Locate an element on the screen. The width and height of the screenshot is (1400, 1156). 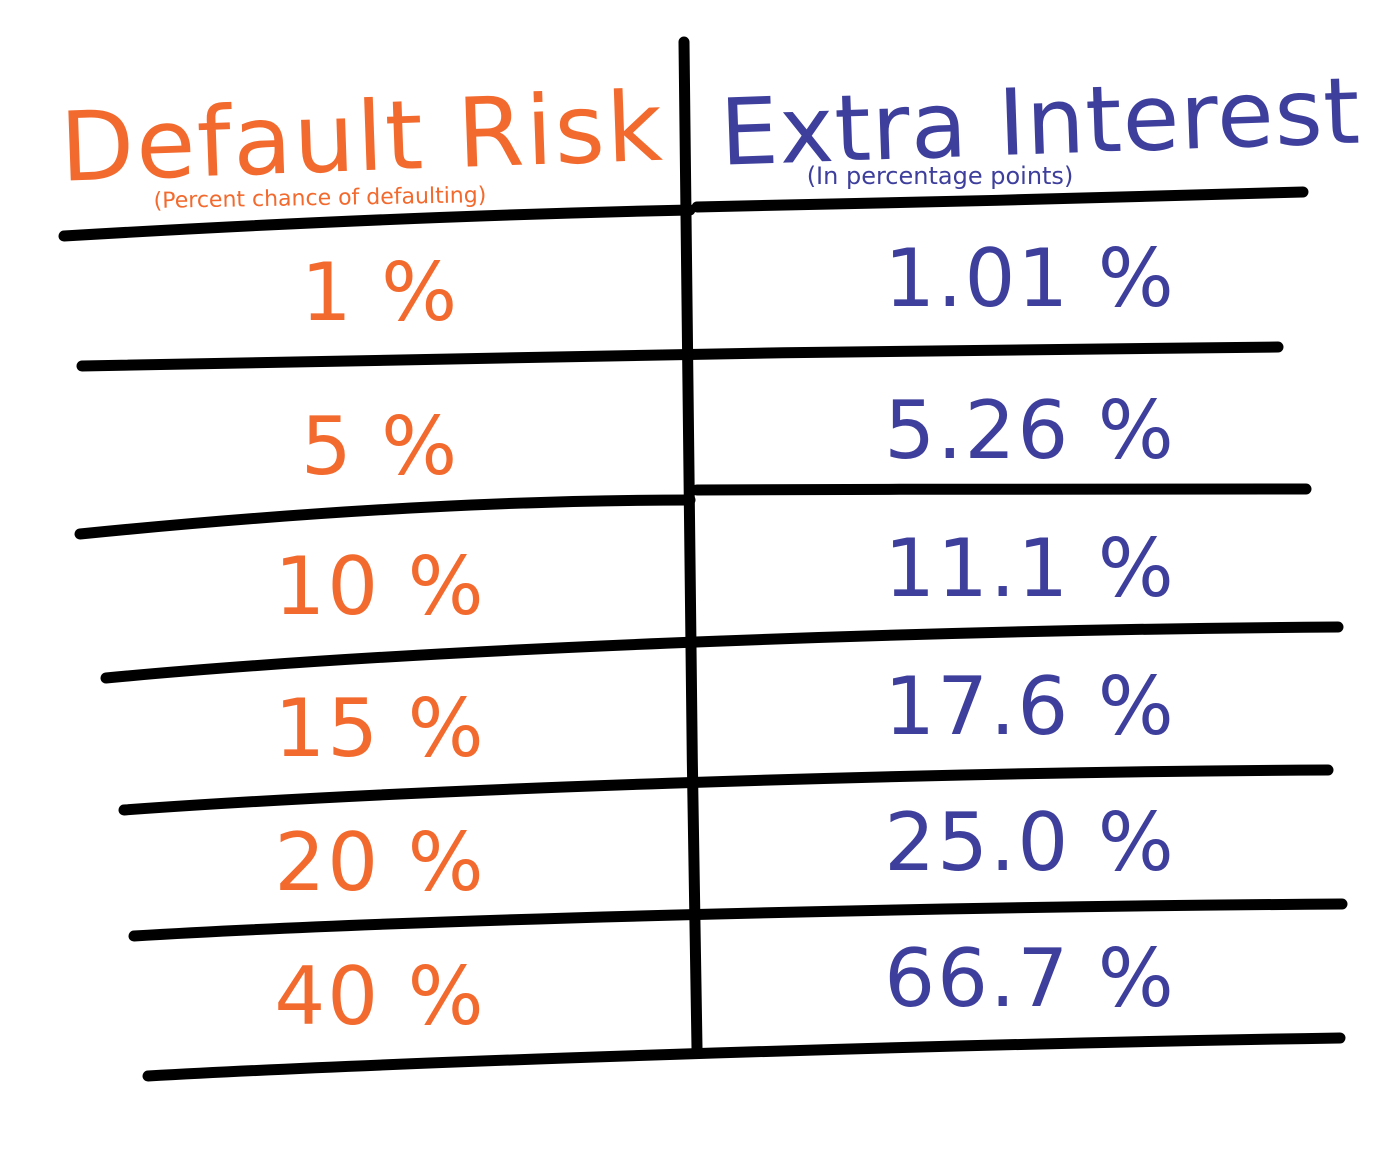
row-rule-2b is located at coordinates (1001, 489).